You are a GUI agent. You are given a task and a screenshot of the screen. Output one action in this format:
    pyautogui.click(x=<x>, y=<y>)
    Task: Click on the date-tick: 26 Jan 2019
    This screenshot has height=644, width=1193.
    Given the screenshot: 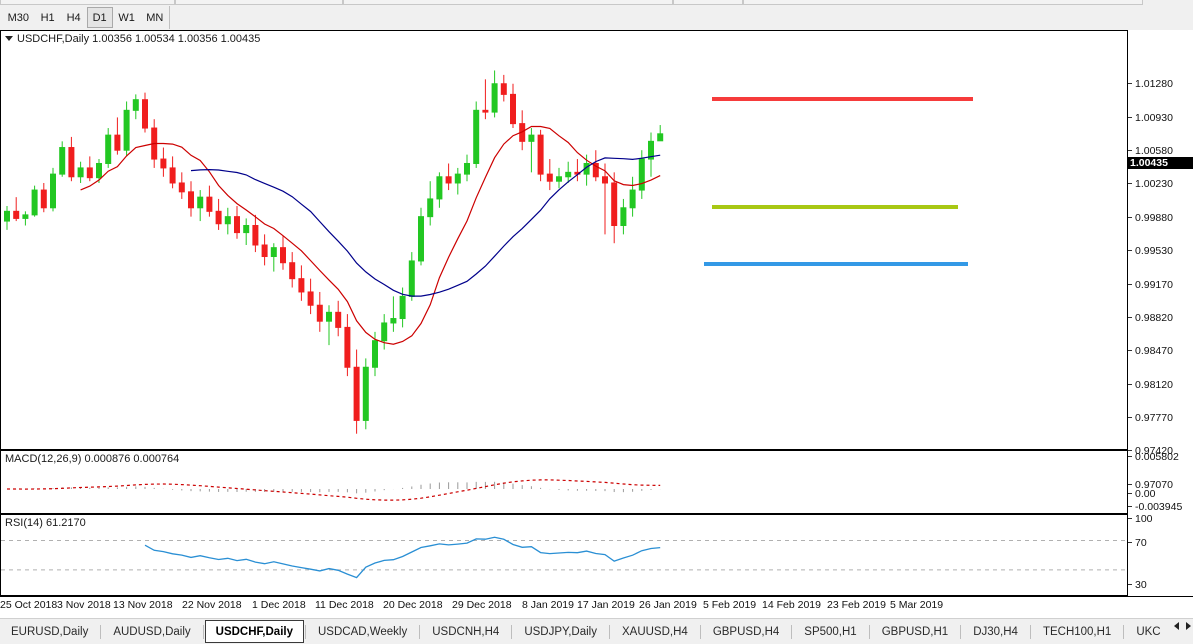 What is the action you would take?
    pyautogui.click(x=668, y=605)
    